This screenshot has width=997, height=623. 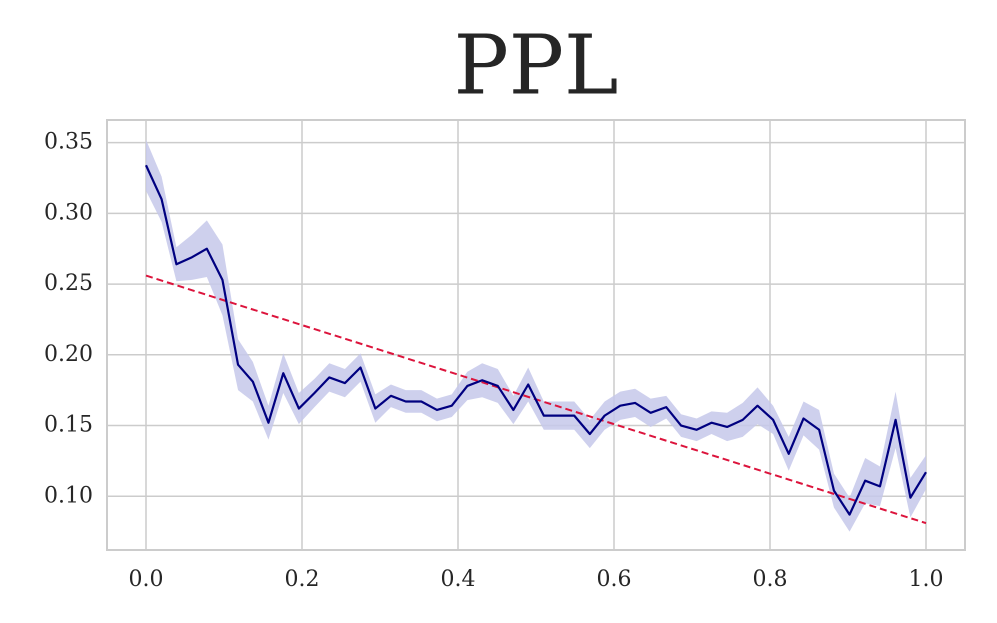 I want to click on x-tick-label: 0.0, so click(x=146, y=579).